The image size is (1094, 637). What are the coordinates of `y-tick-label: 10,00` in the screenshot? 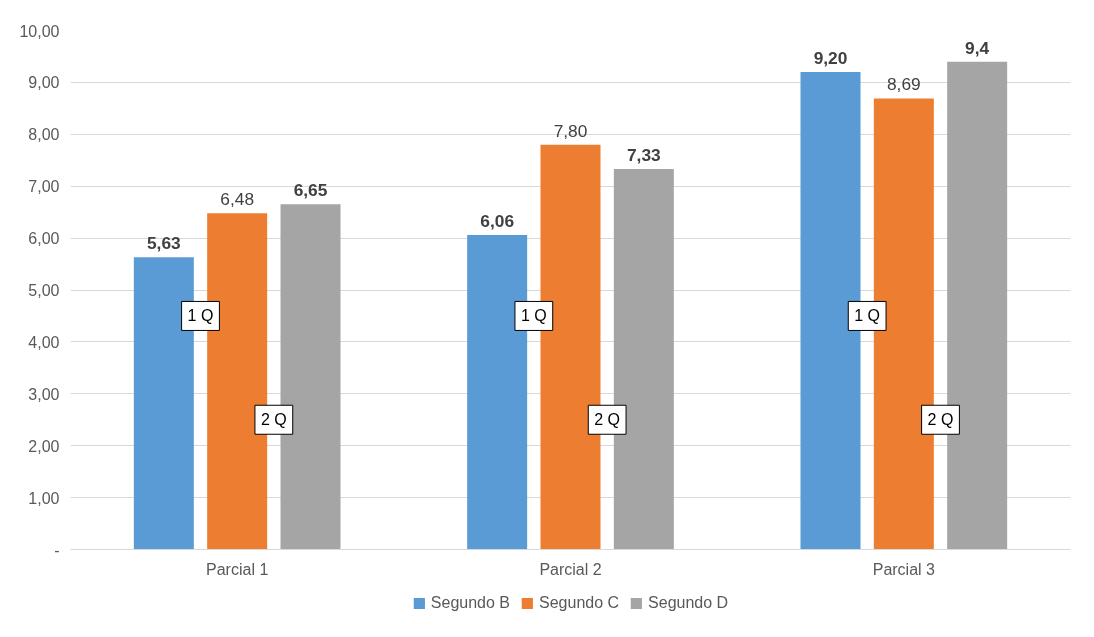 It's located at (39, 31).